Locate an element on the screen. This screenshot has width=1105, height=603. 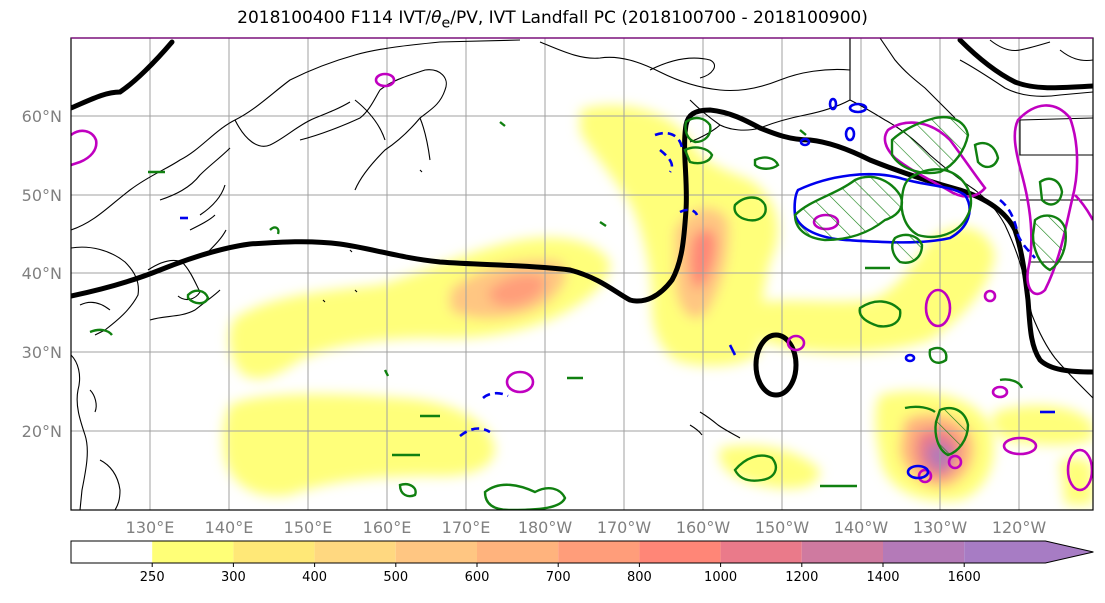
colorbar: 250 300 400 500 600 700 800 1000 1200 1400 1600 is located at coordinates (582, 562).